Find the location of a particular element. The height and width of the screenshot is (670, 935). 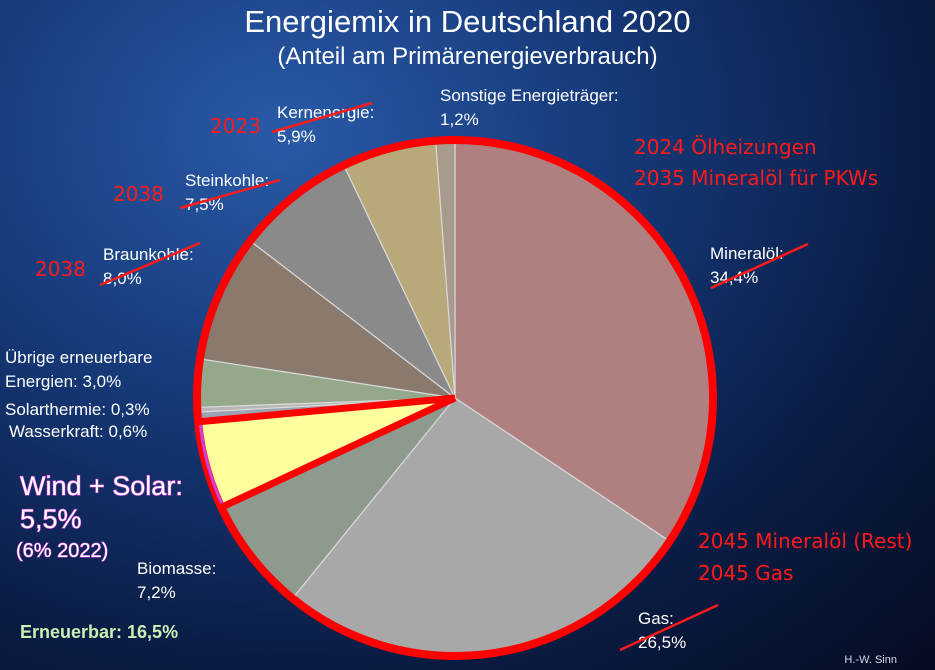

slice-value-sonstige-energietraeger: 1,2% is located at coordinates (459, 119).